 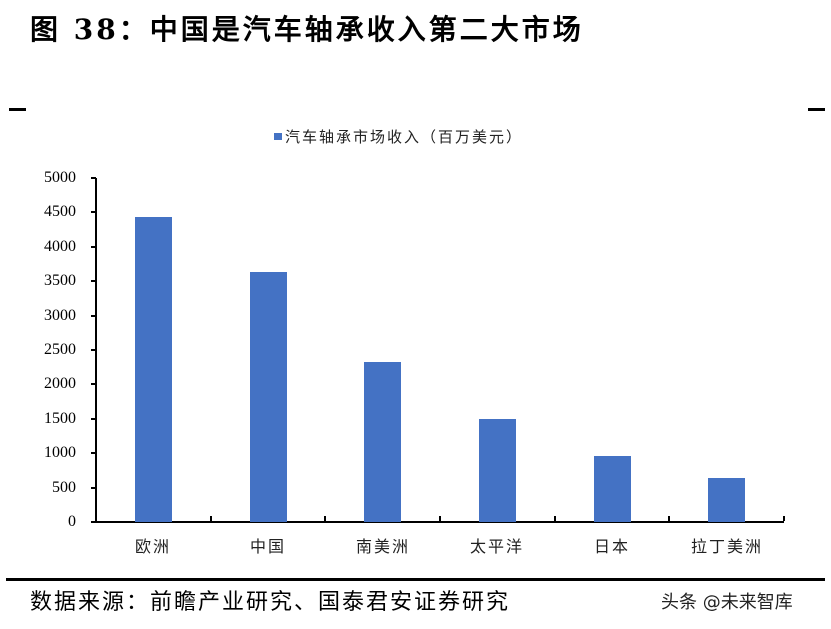 I want to click on x-category-label: 拉丁美洲, so click(x=726, y=546).